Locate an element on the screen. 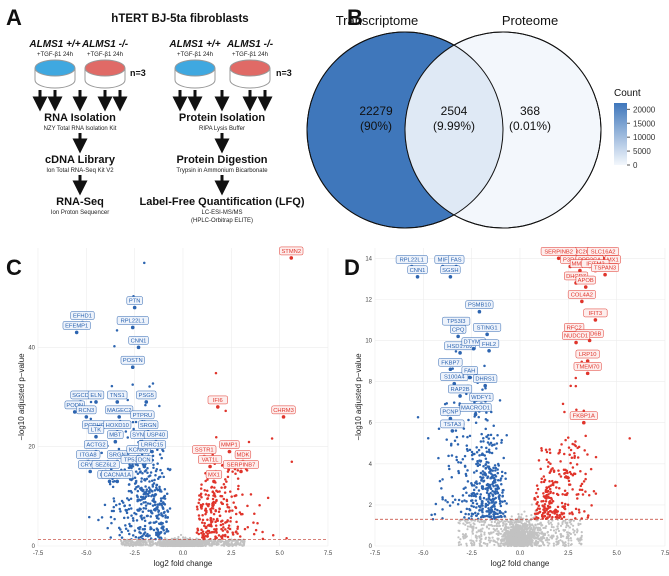 The width and height of the screenshot is (669, 576). venn-left-count: 22279 is located at coordinates (376, 111).